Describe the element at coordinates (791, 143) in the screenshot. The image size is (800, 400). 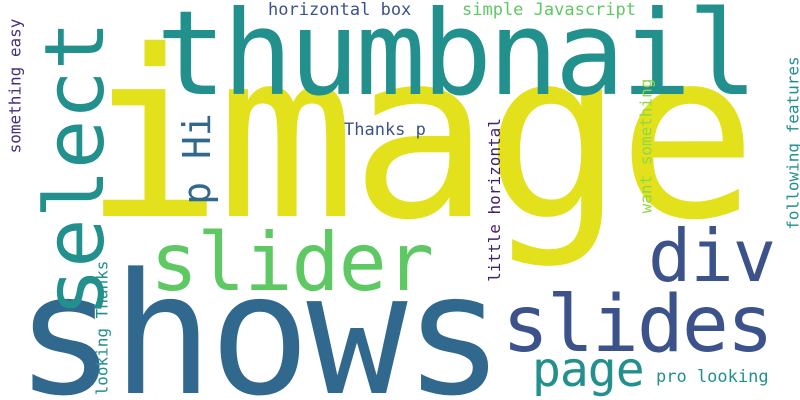
I see `word-following-features: following features` at that location.